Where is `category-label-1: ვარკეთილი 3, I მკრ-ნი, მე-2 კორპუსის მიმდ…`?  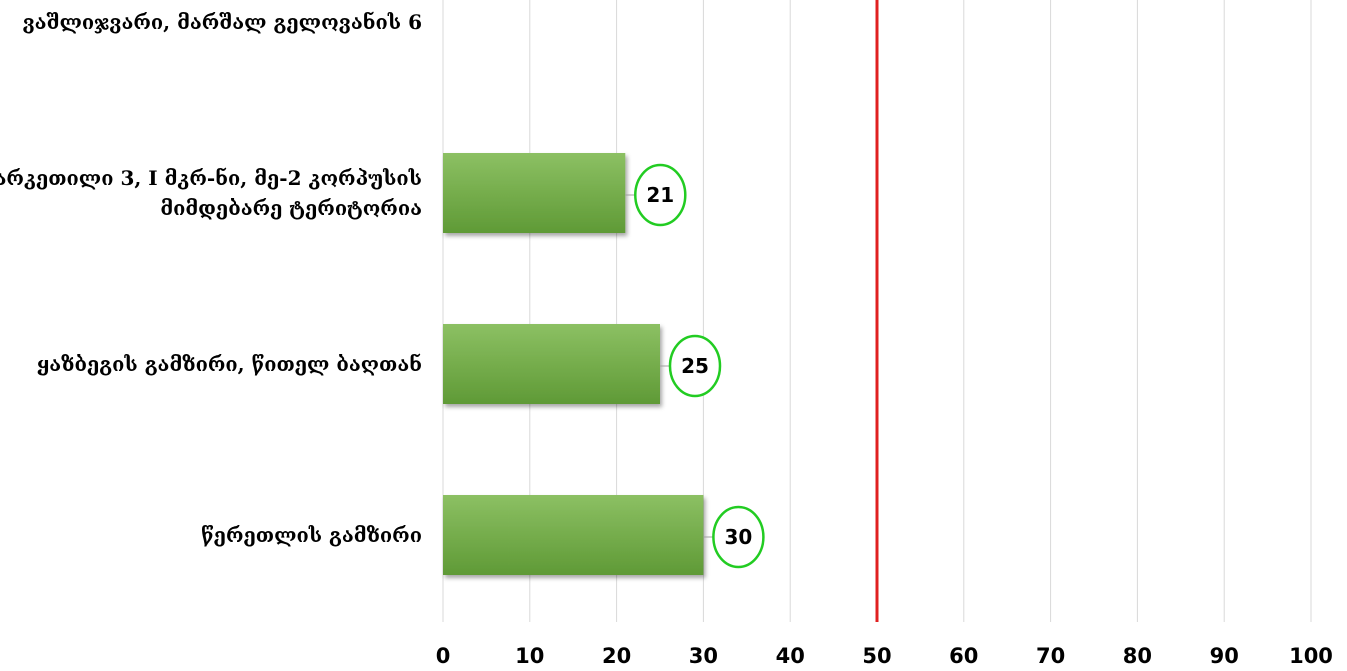 category-label-1: ვარკეთილი 3, I მკრ-ნი, მე-2 კორპუსის მიმდ… is located at coordinates (211, 193).